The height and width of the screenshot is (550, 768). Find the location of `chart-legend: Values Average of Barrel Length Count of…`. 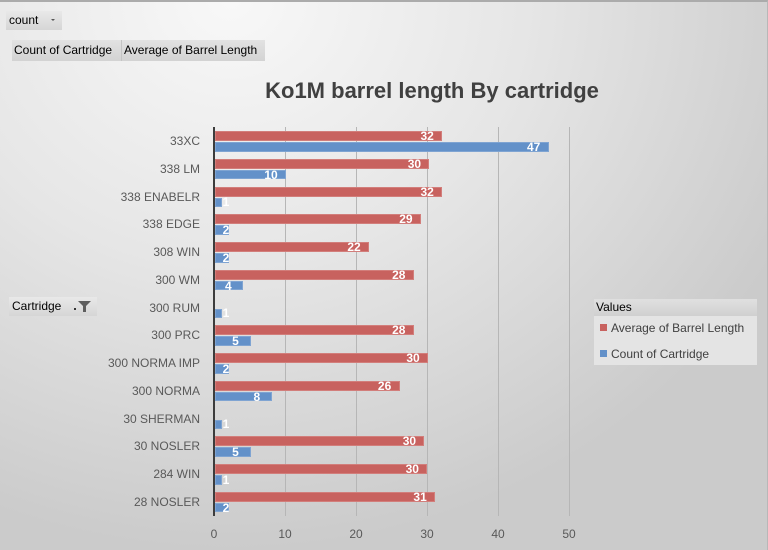

chart-legend: Values Average of Barrel Length Count of… is located at coordinates (675, 332).